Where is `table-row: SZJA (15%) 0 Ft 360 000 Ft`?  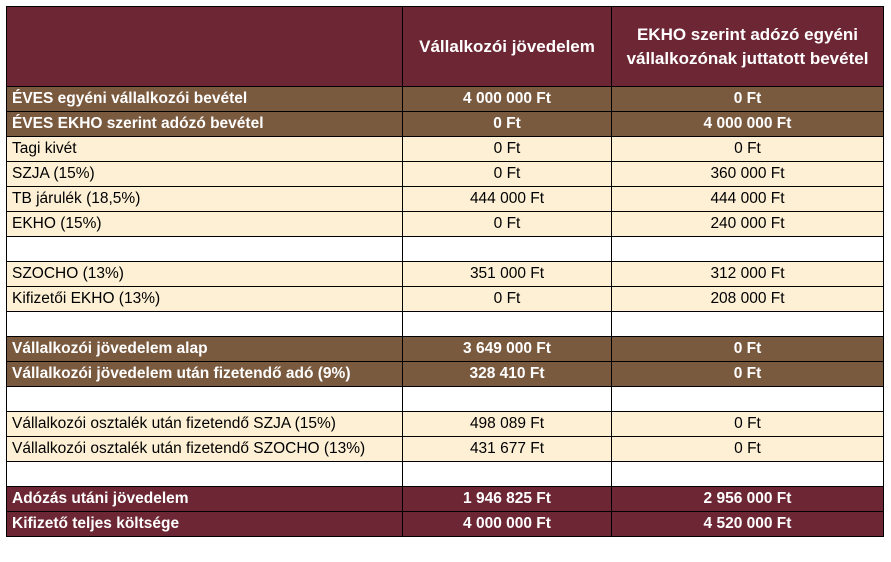
table-row: SZJA (15%) 0 Ft 360 000 Ft is located at coordinates (445, 174).